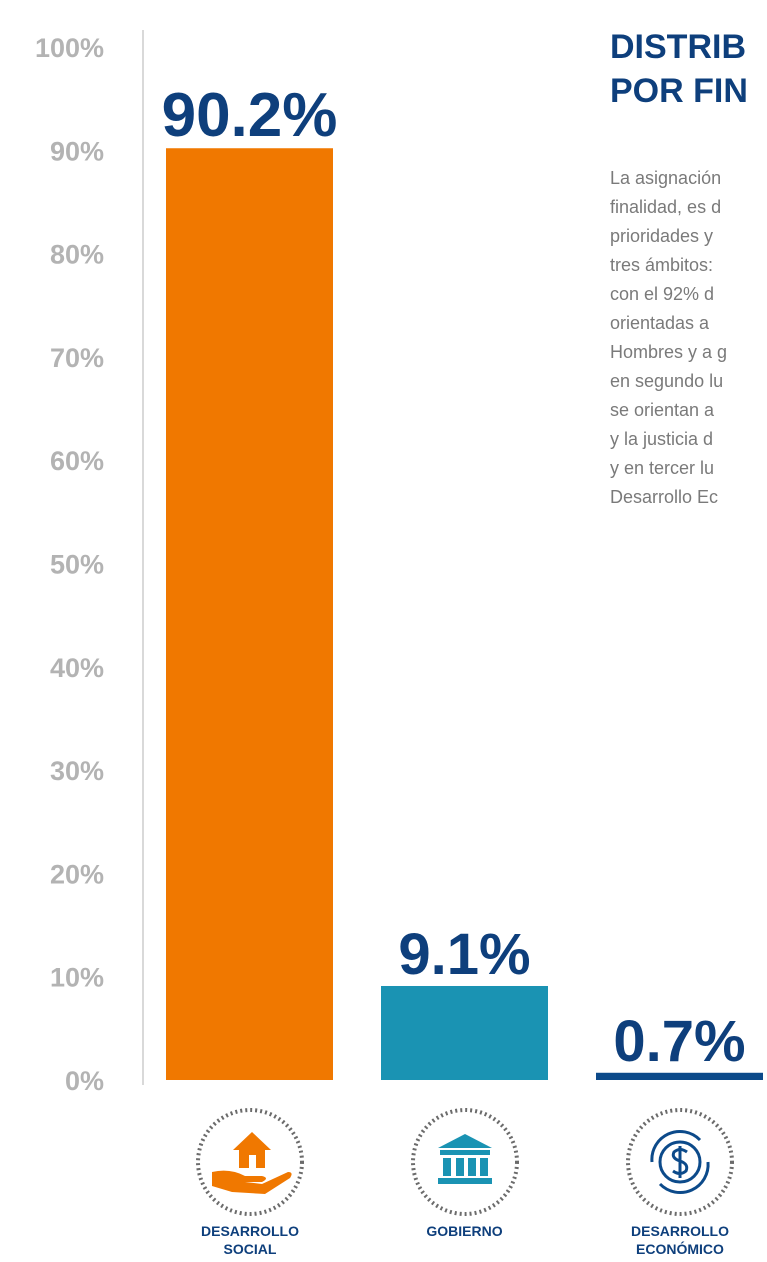 Image resolution: width=767 pixels, height=1262 pixels. Describe the element at coordinates (661, 236) in the screenshot. I see `paragraph-line: prioridades y` at that location.